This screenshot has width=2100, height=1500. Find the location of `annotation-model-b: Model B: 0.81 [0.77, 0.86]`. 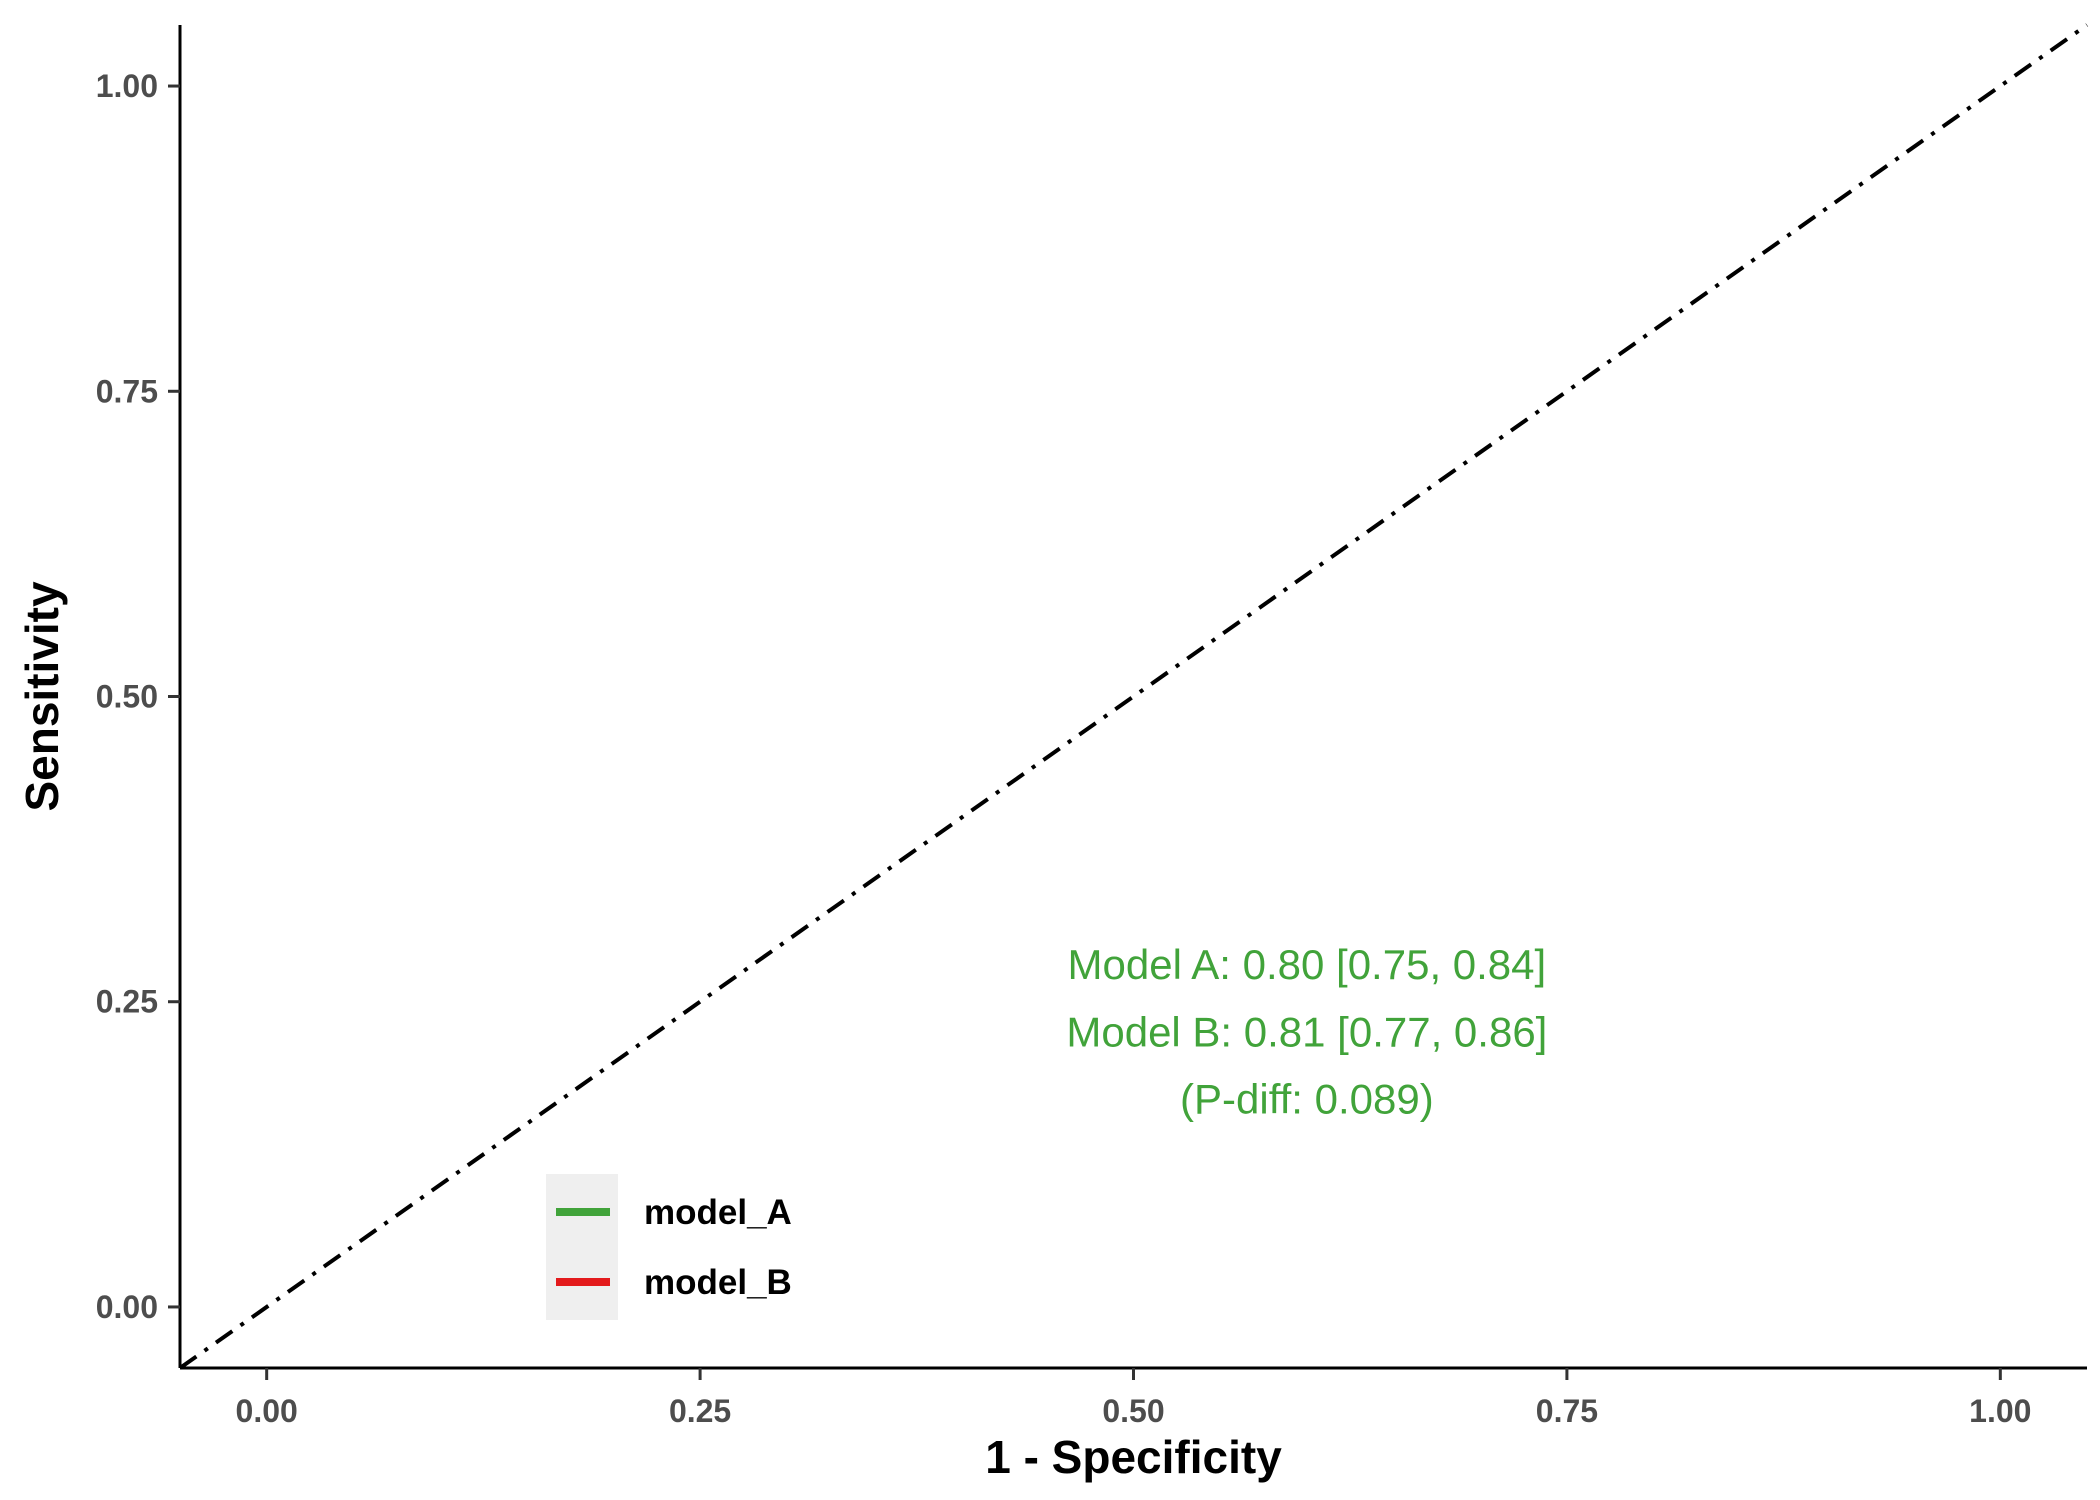

annotation-model-b: Model B: 0.81 [0.77, 0.86] is located at coordinates (1306, 1031).